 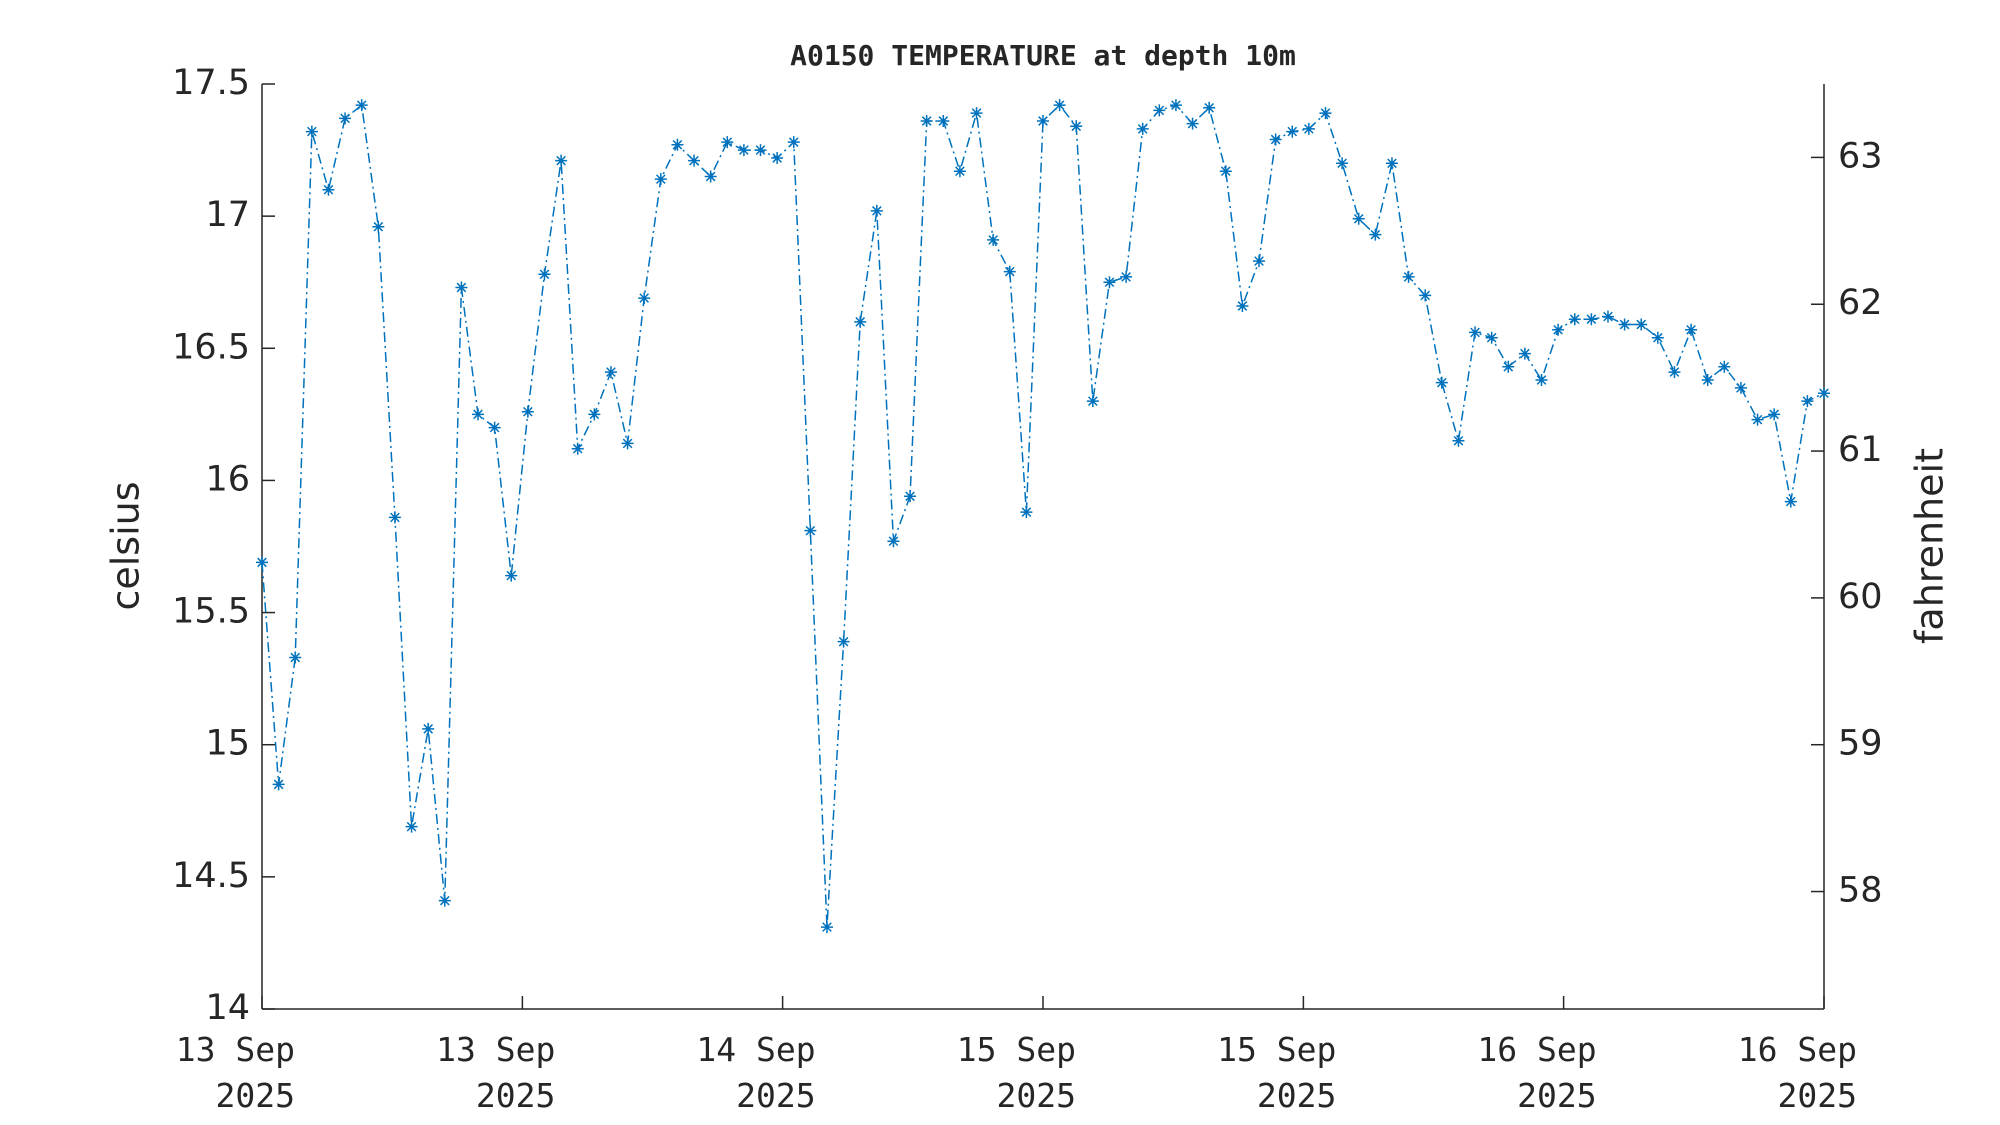 I want to click on y-tick-label: 15.5, so click(x=211, y=612).